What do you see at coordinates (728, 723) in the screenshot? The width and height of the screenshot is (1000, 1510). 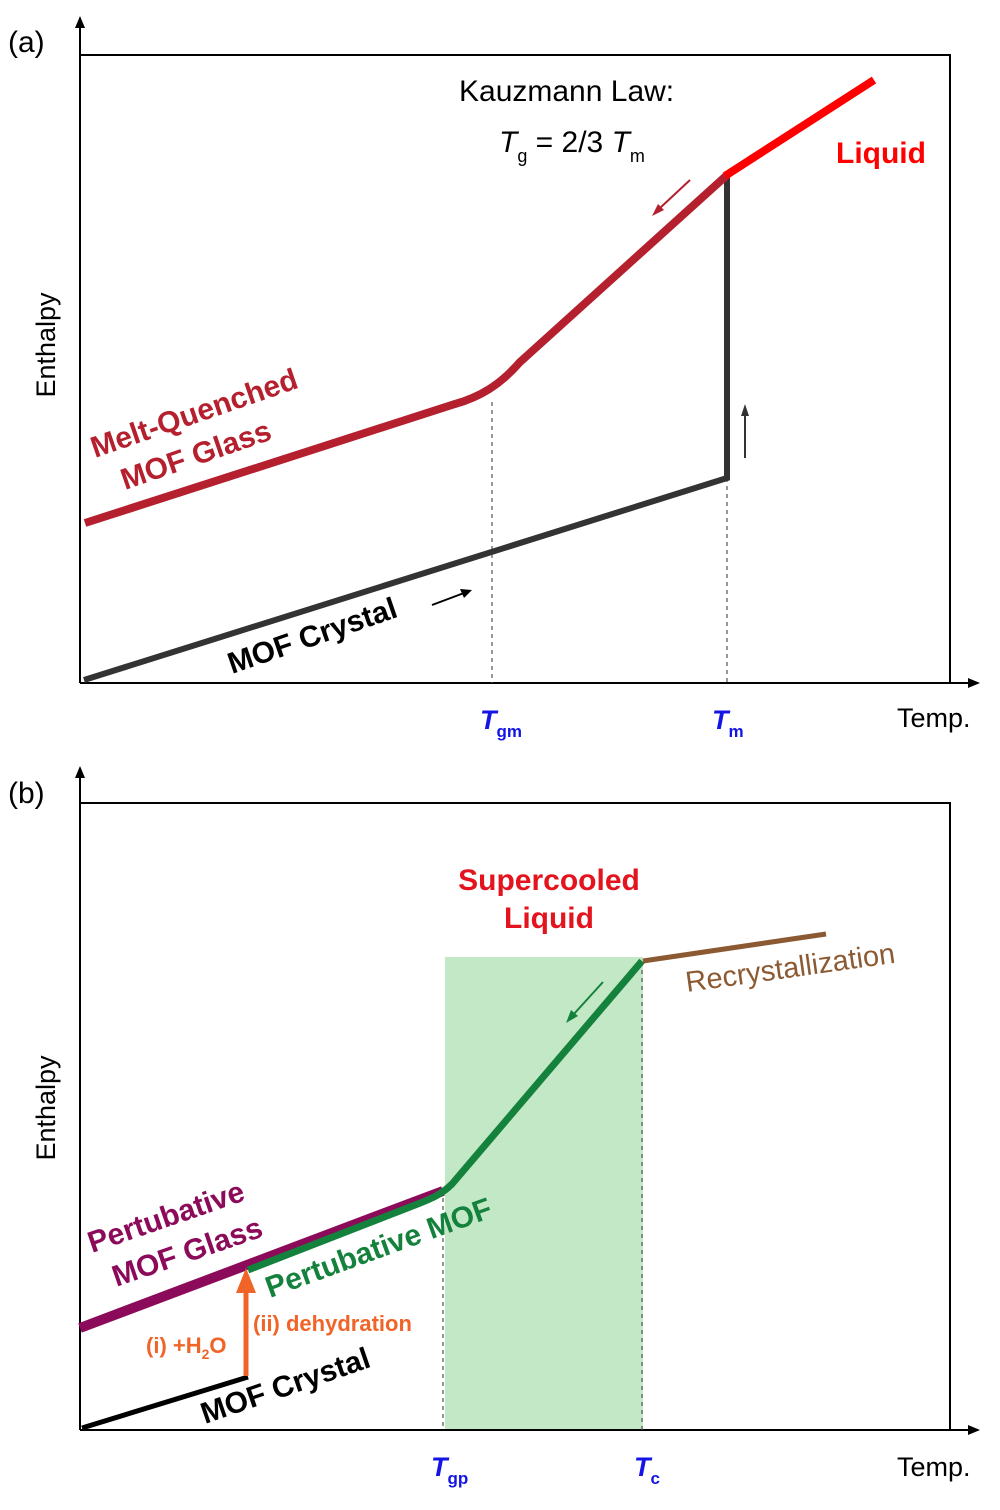 I see `tick-tm: Tm` at bounding box center [728, 723].